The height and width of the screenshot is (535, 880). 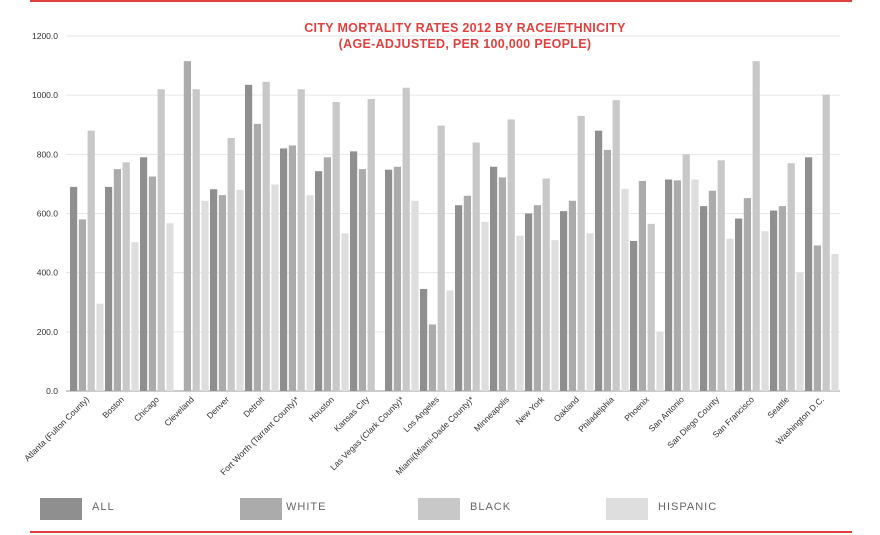 What do you see at coordinates (292, 268) in the screenshot?
I see `bar-white-fort-worth-tarrant-county` at bounding box center [292, 268].